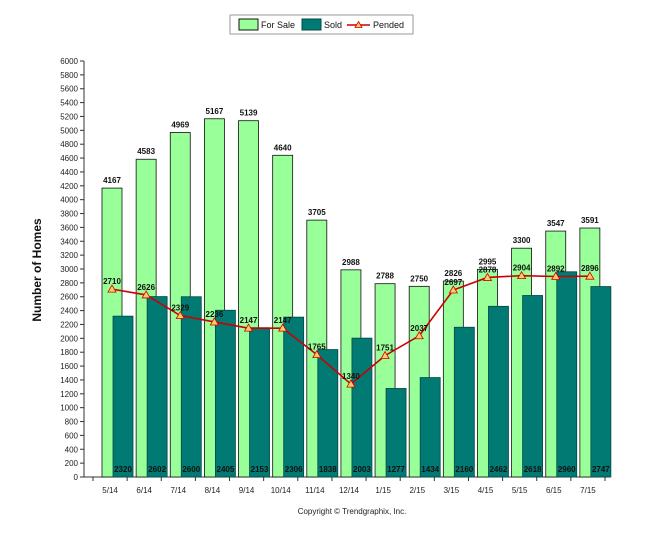 This screenshot has width=646, height=538. What do you see at coordinates (69, 352) in the screenshot?
I see `y-tick-label: 1800` at bounding box center [69, 352].